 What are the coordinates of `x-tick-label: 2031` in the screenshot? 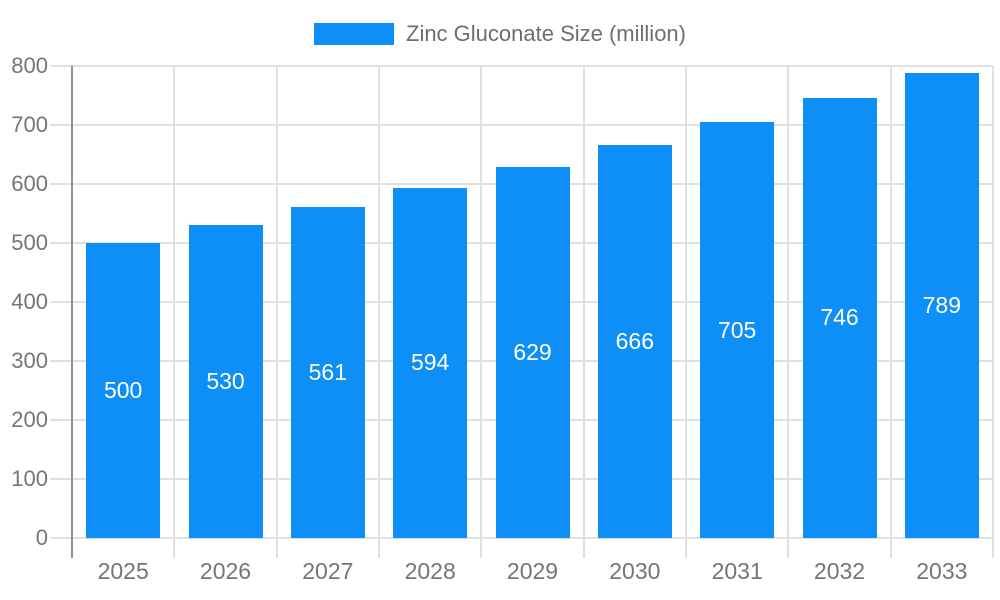 It's located at (737, 571).